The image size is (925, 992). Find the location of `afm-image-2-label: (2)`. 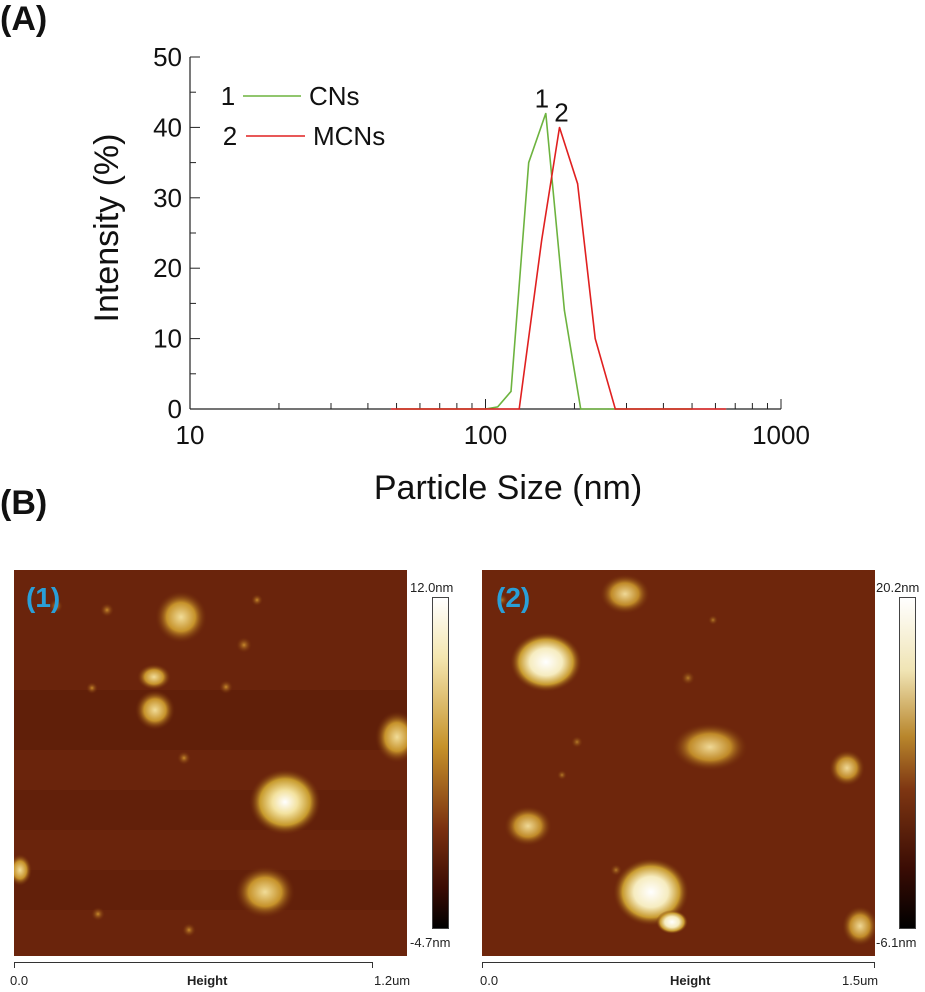

afm-image-2-label: (2) is located at coordinates (513, 597).